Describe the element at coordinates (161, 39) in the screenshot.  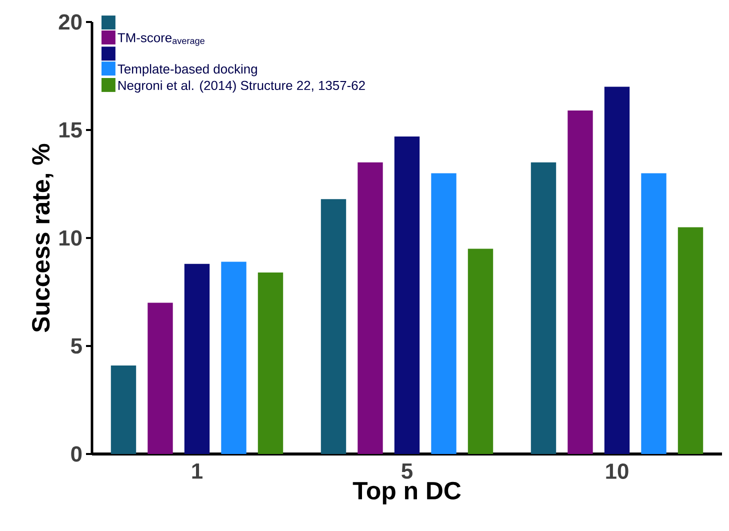
I see `legend-label: TM-score$_{average}$` at that location.